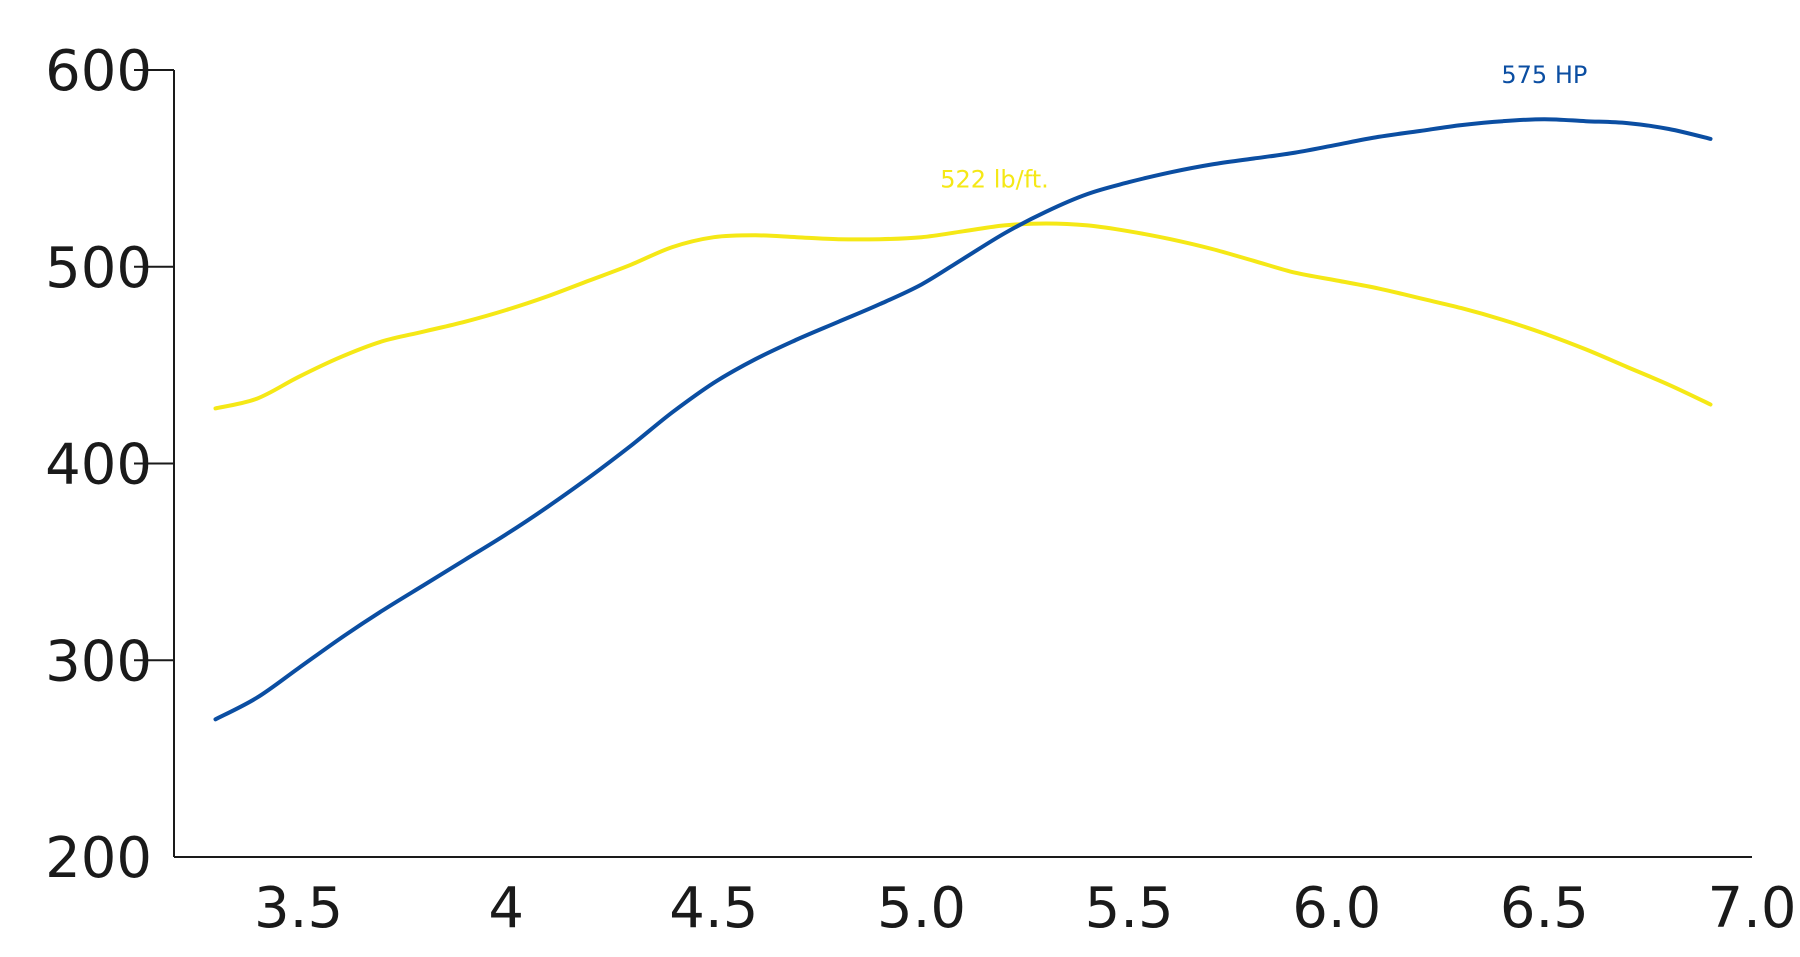 This screenshot has height=957, width=1800. I want to click on chart-annotations: 522 lb/ft. 575 HP, so click(1263, 127).